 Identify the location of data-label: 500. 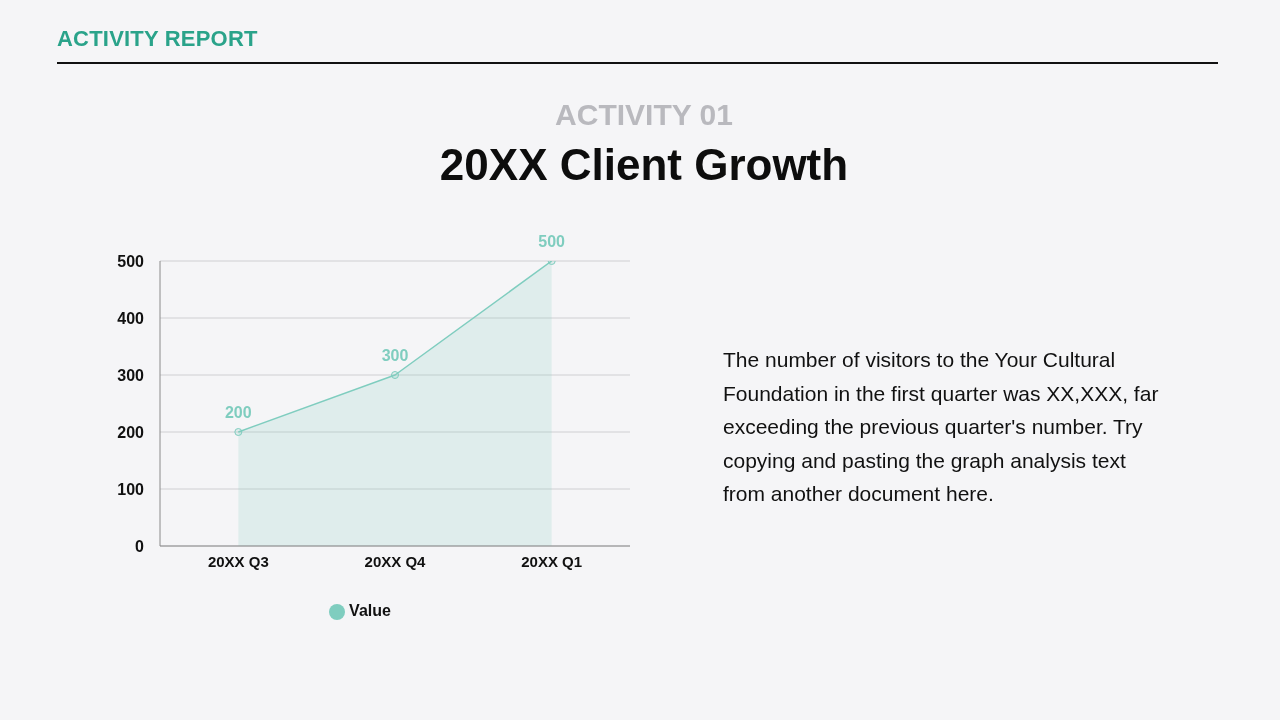
(552, 241).